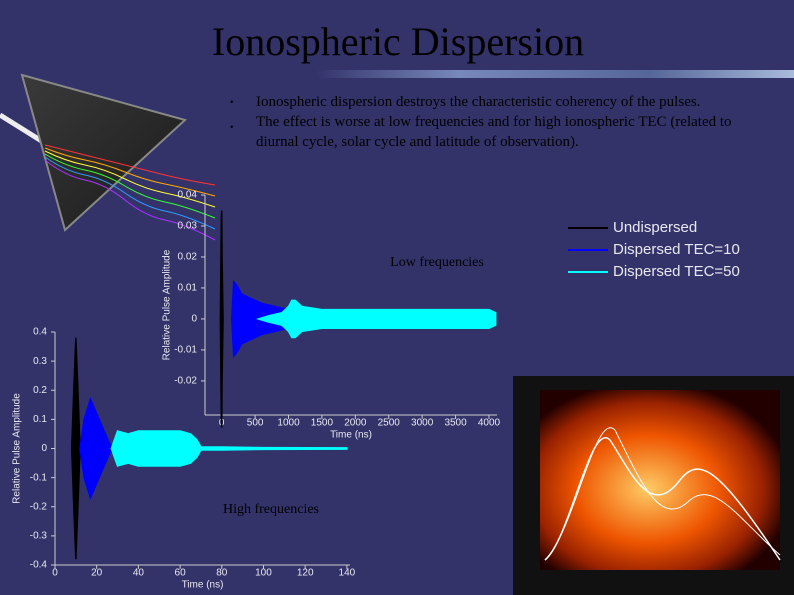  Describe the element at coordinates (40, 332) in the screenshot. I see `y-tick-label: 0.4` at that location.